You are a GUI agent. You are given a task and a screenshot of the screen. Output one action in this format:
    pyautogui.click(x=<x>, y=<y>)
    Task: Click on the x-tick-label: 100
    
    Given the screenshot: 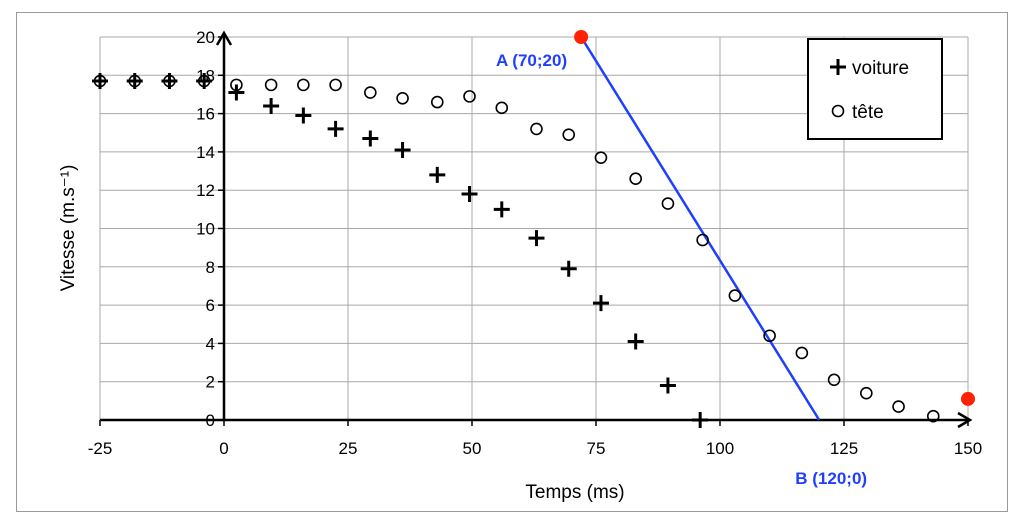 What is the action you would take?
    pyautogui.click(x=720, y=448)
    